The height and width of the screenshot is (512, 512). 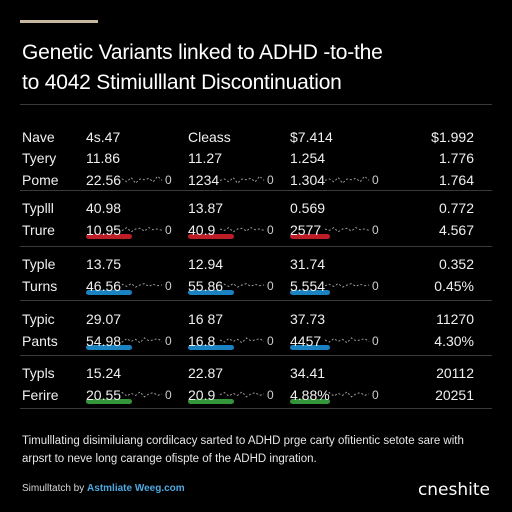 What do you see at coordinates (38, 208) in the screenshot?
I see `row-label: Typlll` at bounding box center [38, 208].